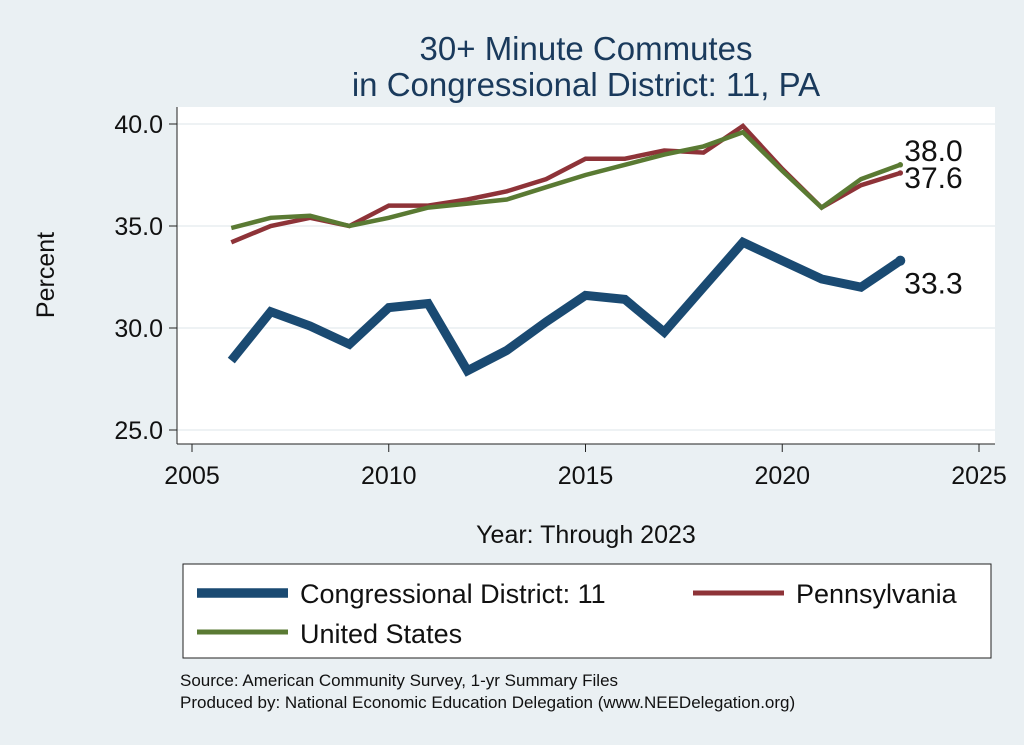  I want to click on end-label-district: 33.3, so click(933, 284).